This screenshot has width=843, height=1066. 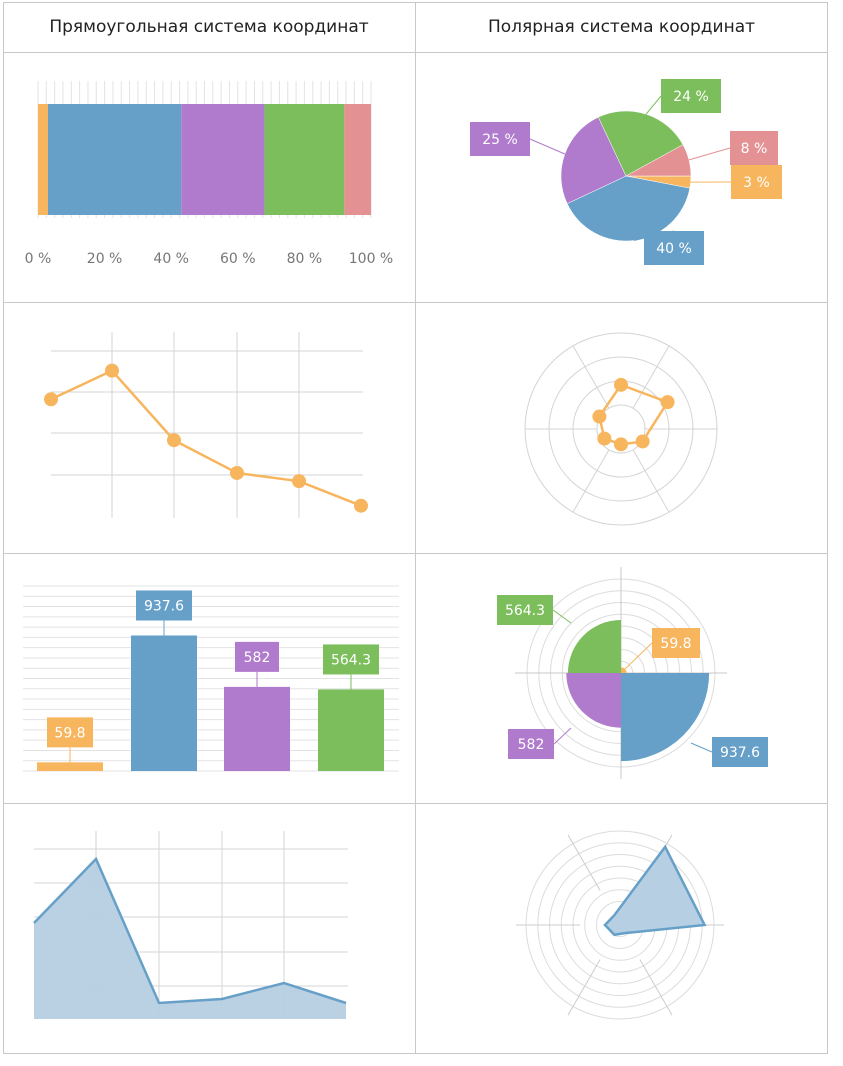 I want to click on x-tick-label: 80 %, so click(x=305, y=259).